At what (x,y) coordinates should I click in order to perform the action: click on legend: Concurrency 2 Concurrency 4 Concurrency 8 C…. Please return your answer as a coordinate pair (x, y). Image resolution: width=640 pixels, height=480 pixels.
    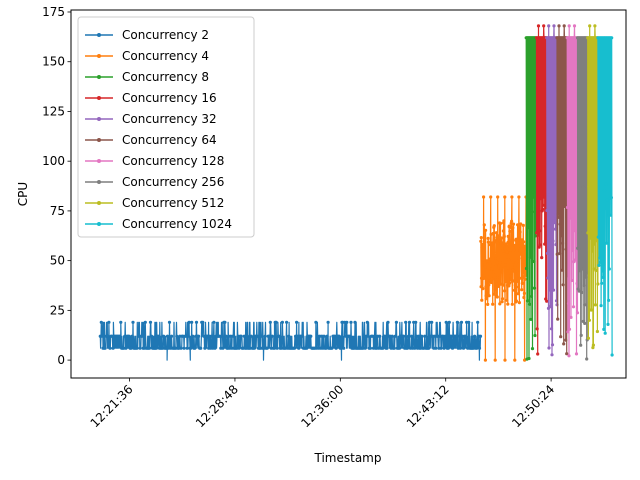
    Looking at the image, I should click on (166, 127).